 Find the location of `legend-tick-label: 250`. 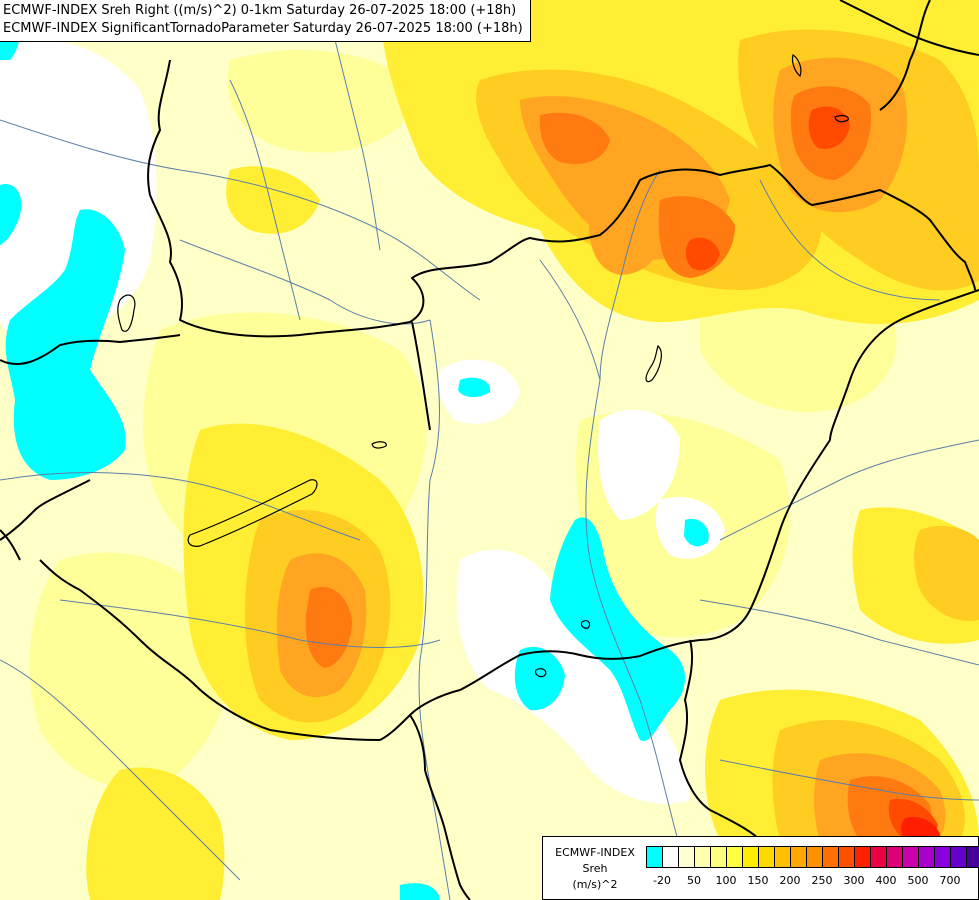

legend-tick-label: 250 is located at coordinates (822, 880).